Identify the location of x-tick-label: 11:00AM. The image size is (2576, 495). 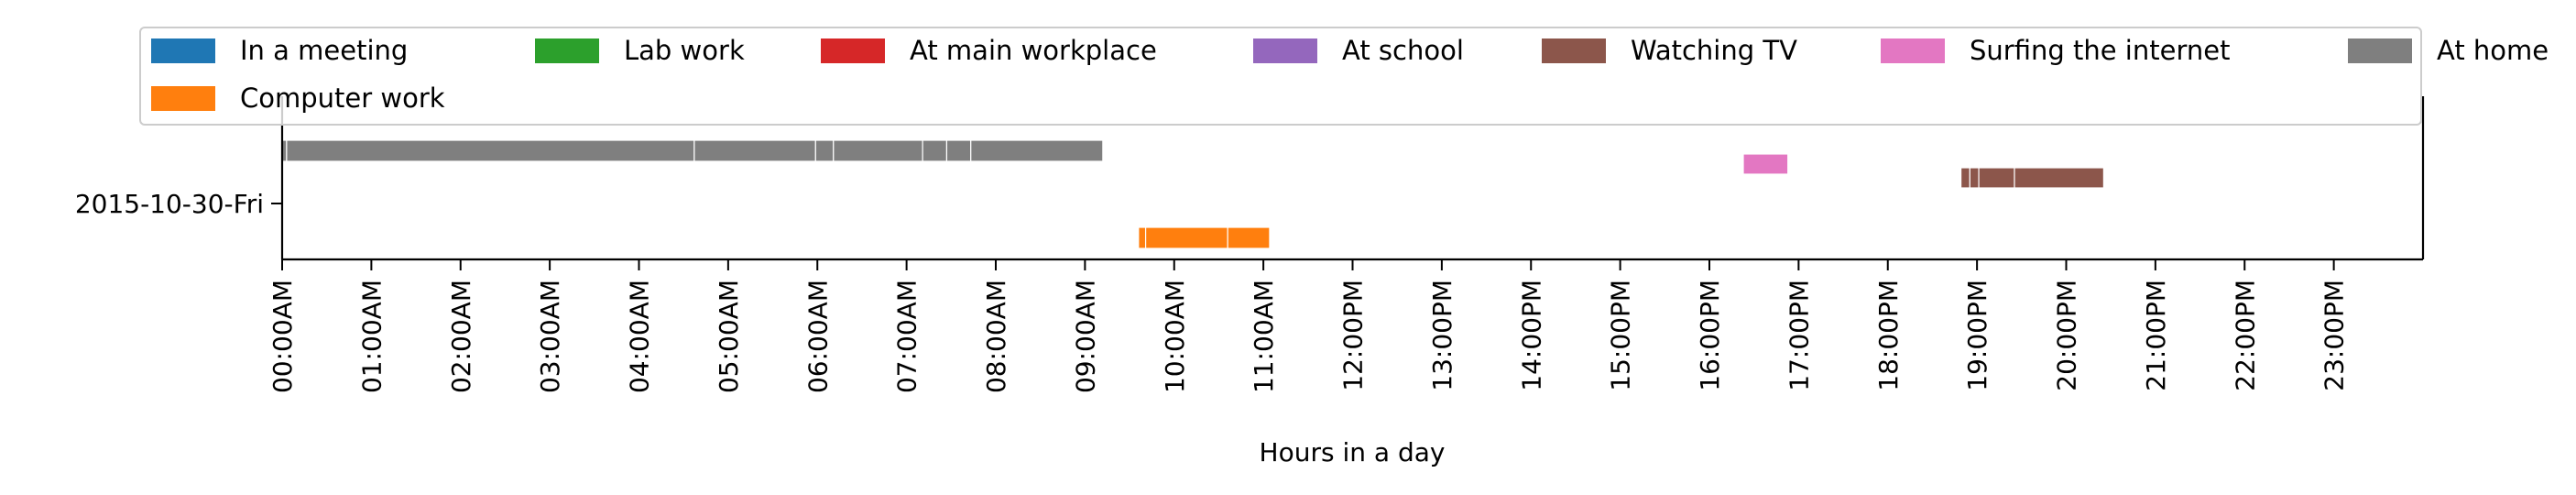
(1264, 336).